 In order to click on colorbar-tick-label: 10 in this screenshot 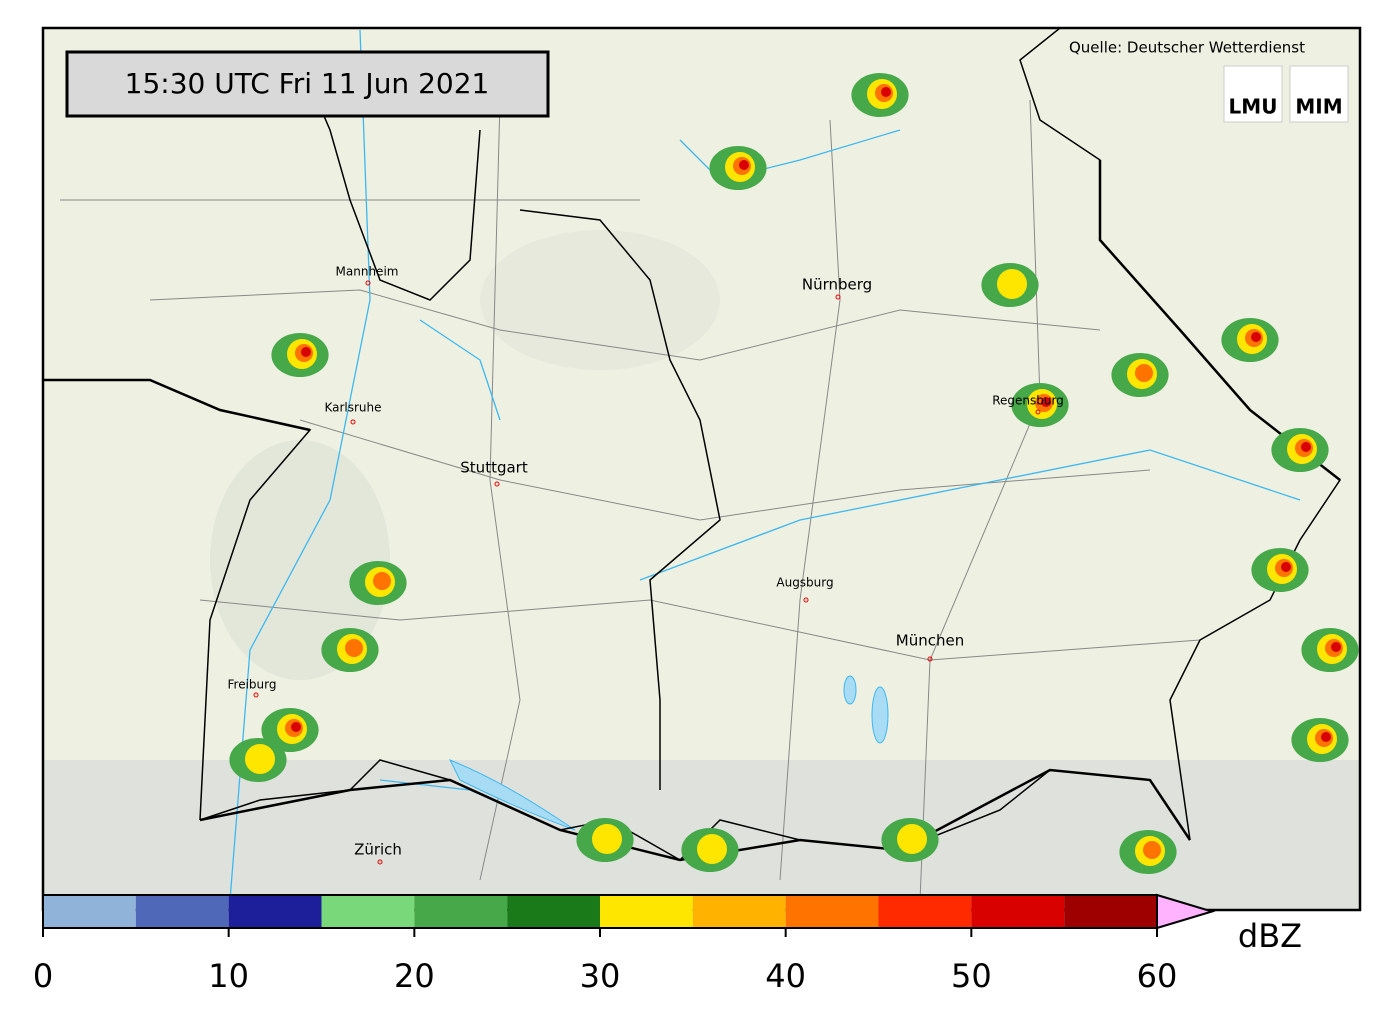, I will do `click(228, 976)`.